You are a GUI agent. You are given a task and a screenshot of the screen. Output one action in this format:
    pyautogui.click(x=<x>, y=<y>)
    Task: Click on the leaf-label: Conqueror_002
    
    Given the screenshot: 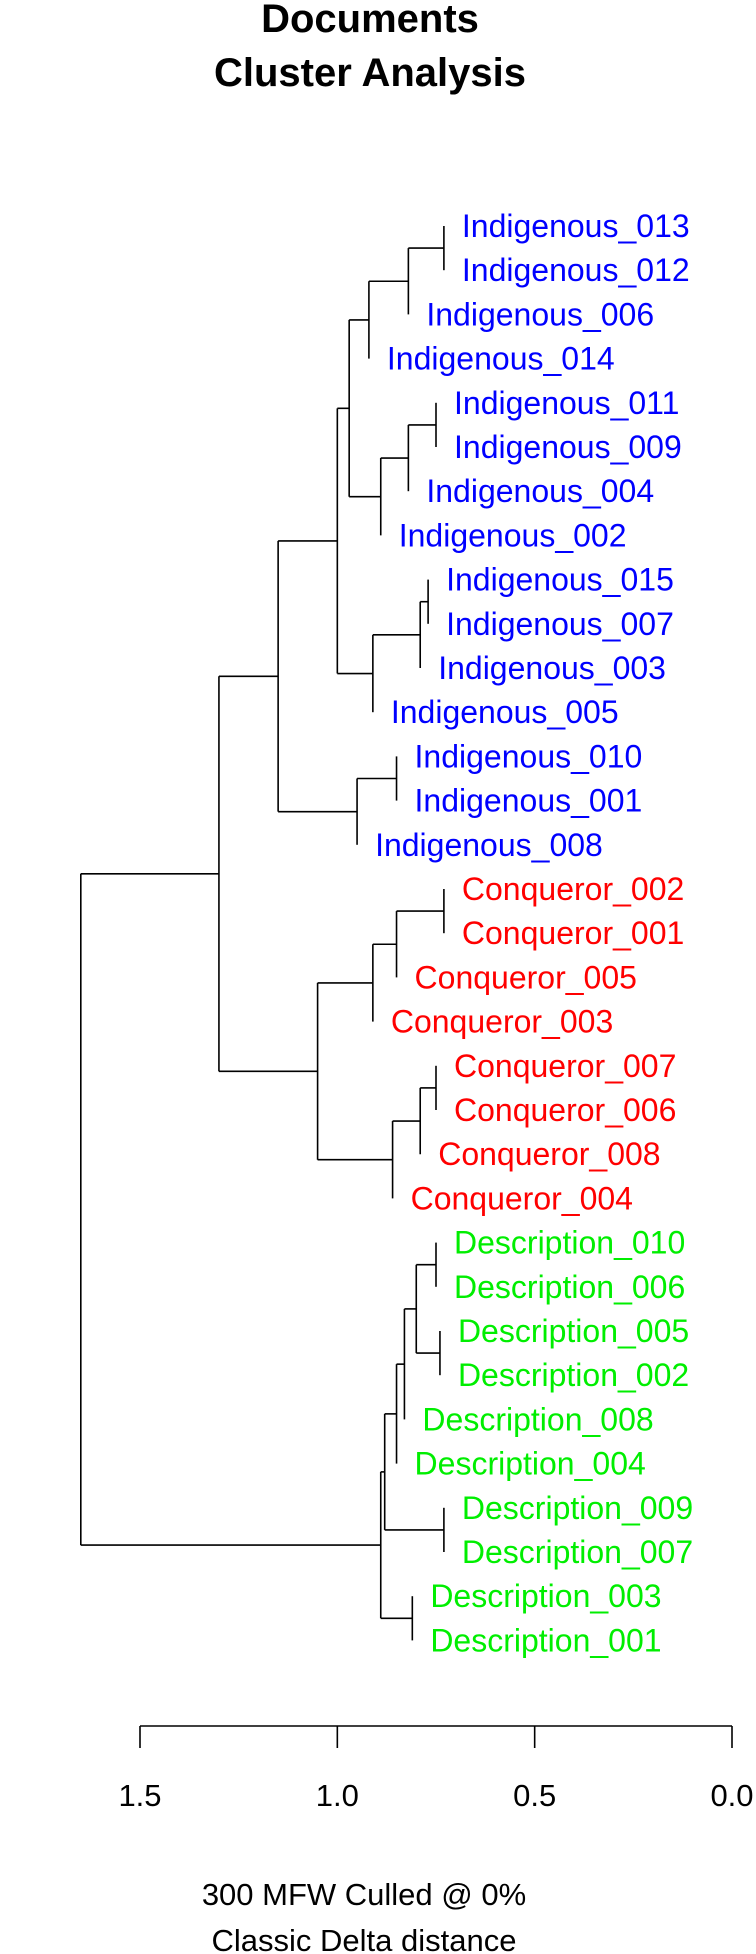 What is the action you would take?
    pyautogui.click(x=573, y=889)
    